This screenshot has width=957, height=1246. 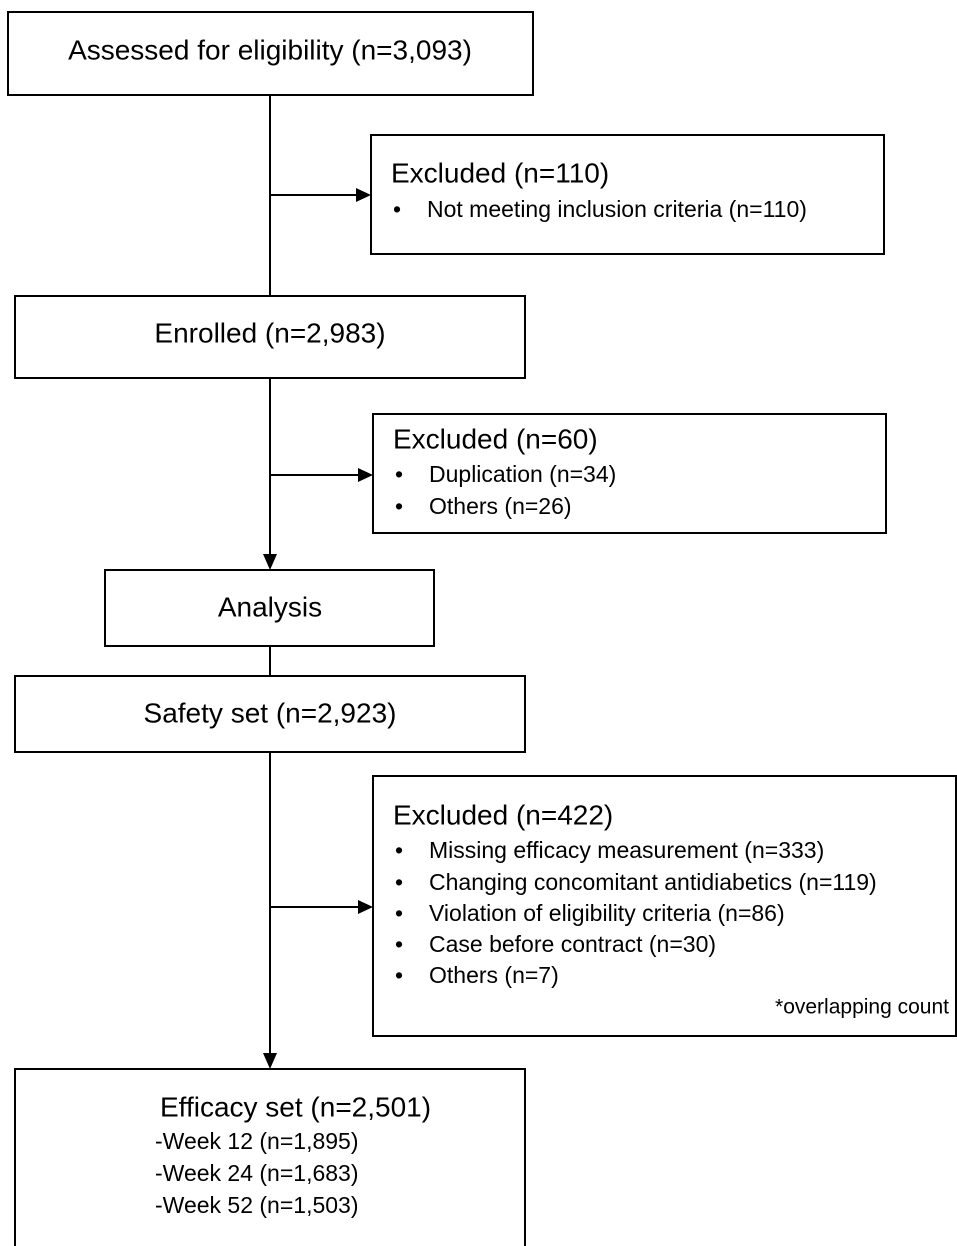 I want to click on item: Missing efficacy measurement (n=333), so click(x=626, y=850).